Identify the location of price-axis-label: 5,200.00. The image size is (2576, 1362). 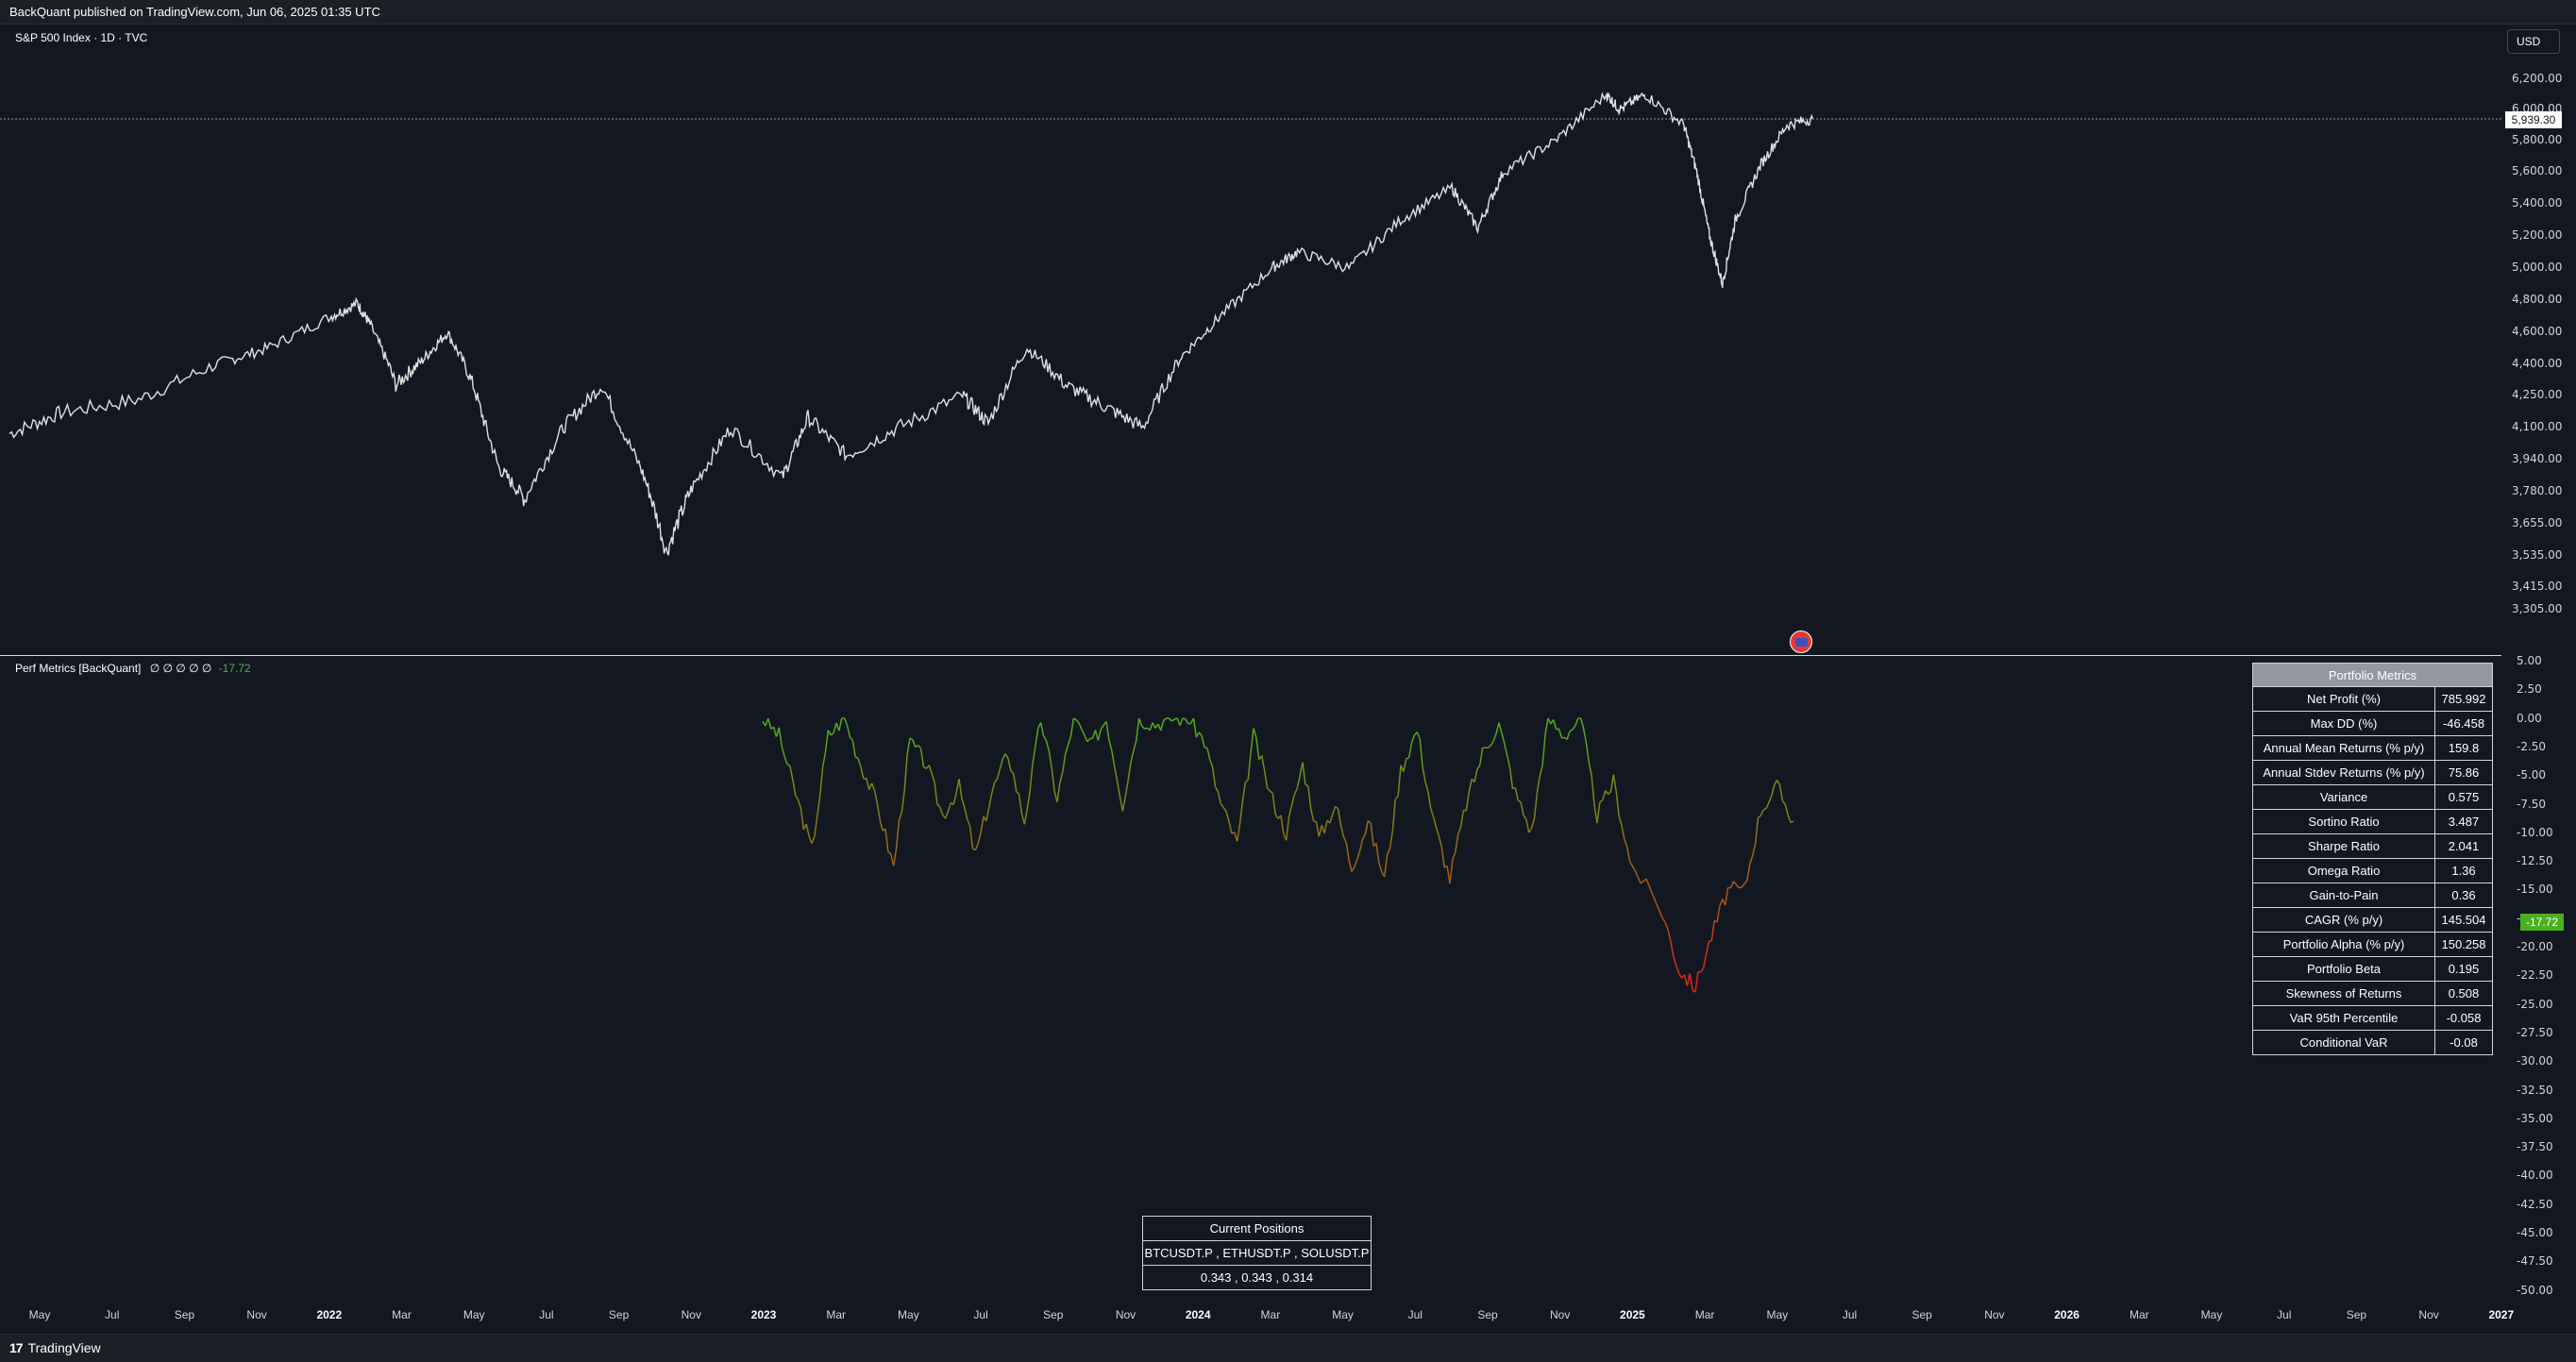
(2537, 235).